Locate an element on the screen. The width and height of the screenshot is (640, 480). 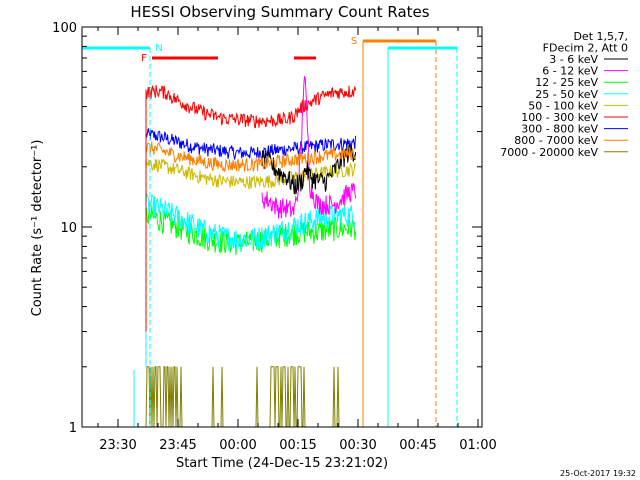
x-tick-label: 00:30 is located at coordinates (357, 445).